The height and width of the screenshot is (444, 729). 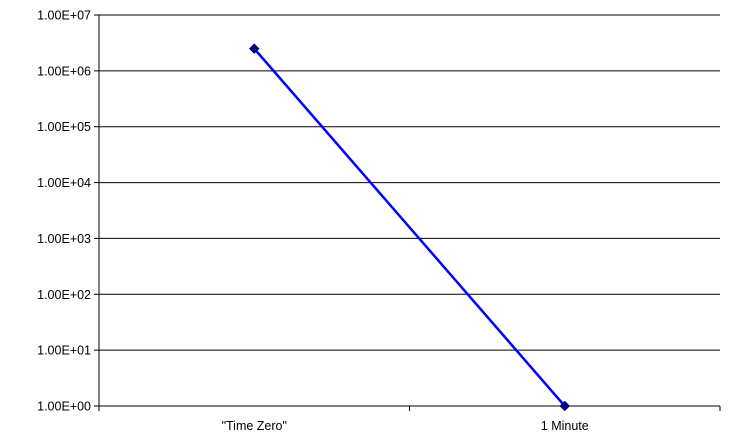 What do you see at coordinates (64, 407) in the screenshot?
I see `y-tick-label-0: 1.00E+00` at bounding box center [64, 407].